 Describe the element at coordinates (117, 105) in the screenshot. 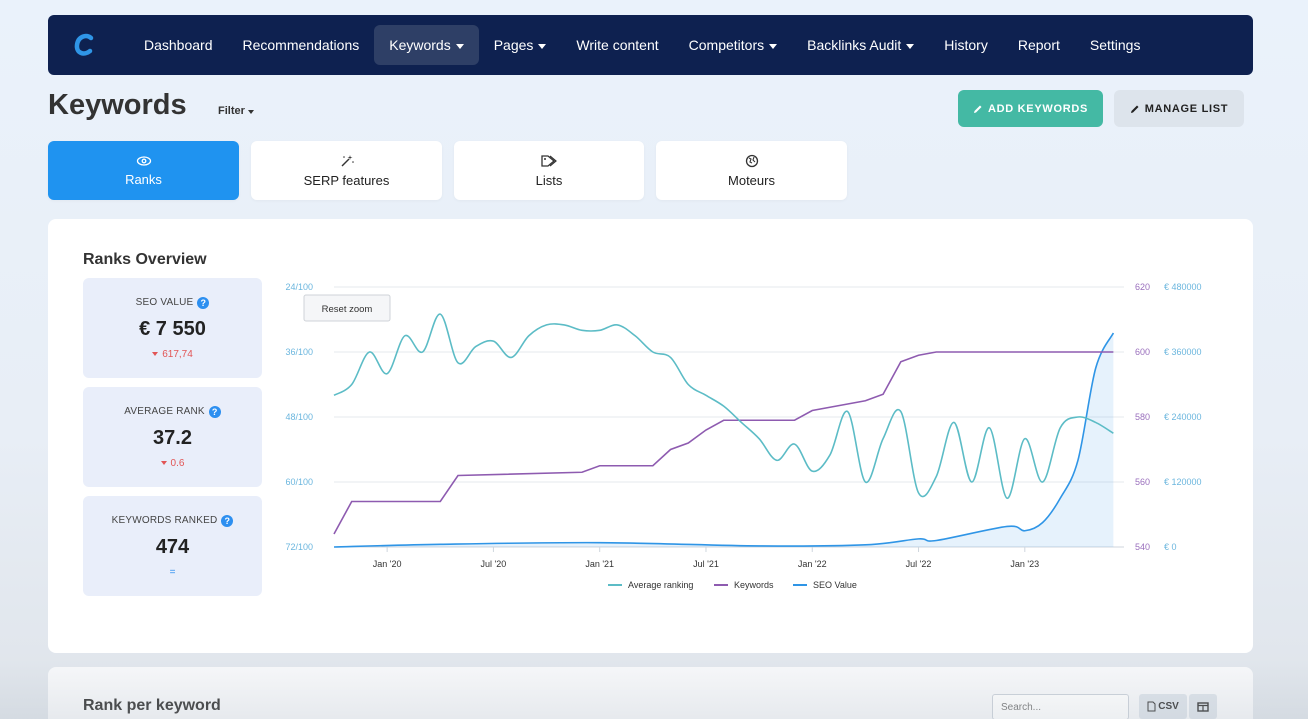

I see `page-title: Keywords` at that location.